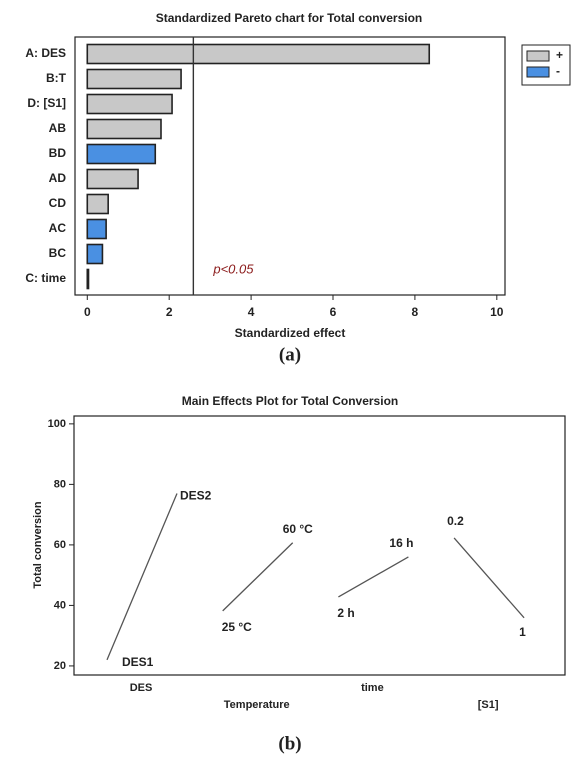 The height and width of the screenshot is (779, 571). What do you see at coordinates (56, 78) in the screenshot?
I see `y-tick-label: B:T` at bounding box center [56, 78].